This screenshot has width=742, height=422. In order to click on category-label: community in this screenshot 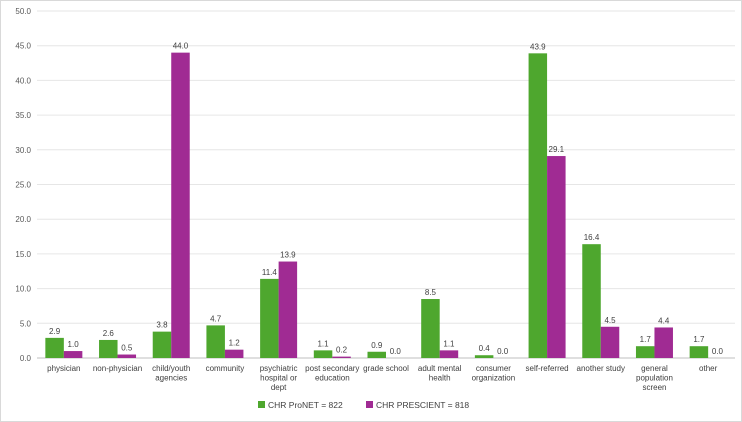, I will do `click(225, 368)`.